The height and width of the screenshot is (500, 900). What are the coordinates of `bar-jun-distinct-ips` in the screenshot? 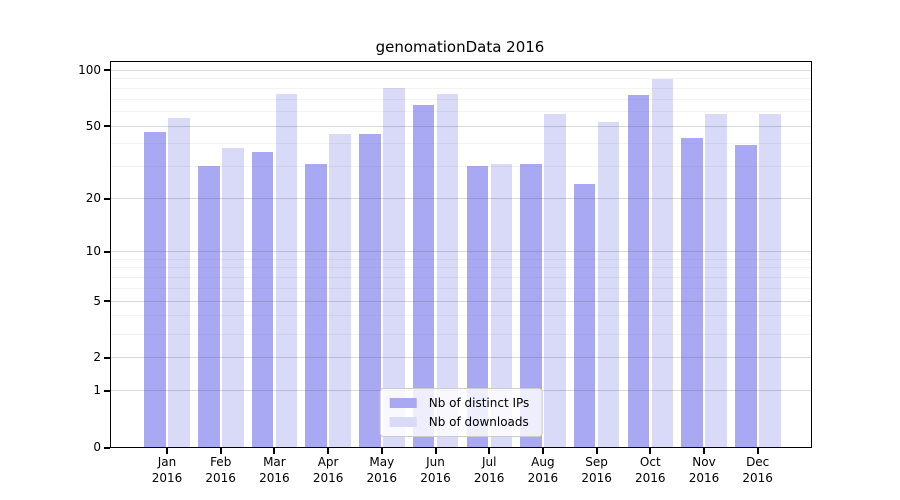 It's located at (423, 275).